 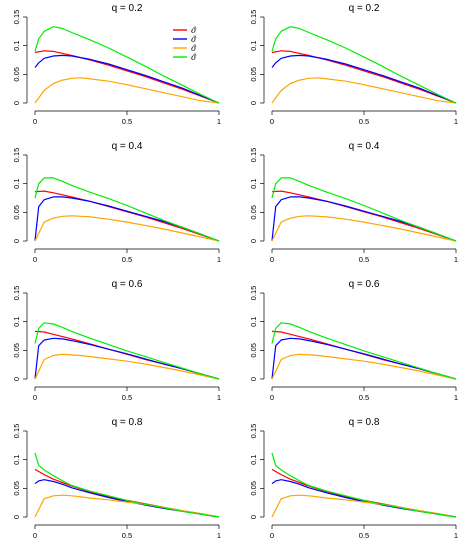 I want to click on legend: σ̂σ̂σ̂σ̂, so click(x=185, y=44).